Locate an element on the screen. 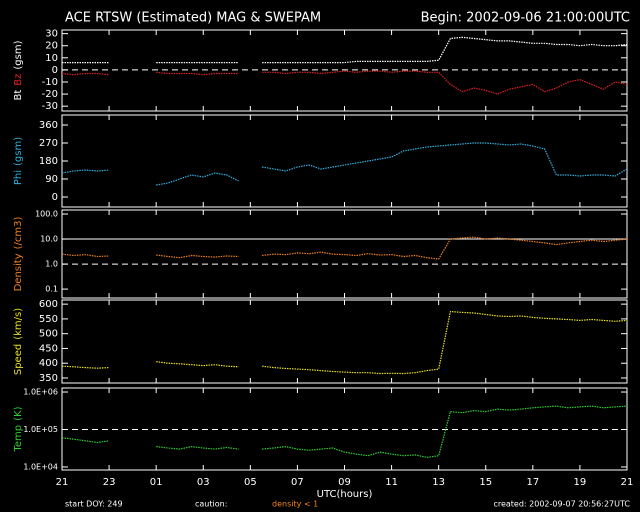  legend-entry: Density is located at coordinates (18, 272).